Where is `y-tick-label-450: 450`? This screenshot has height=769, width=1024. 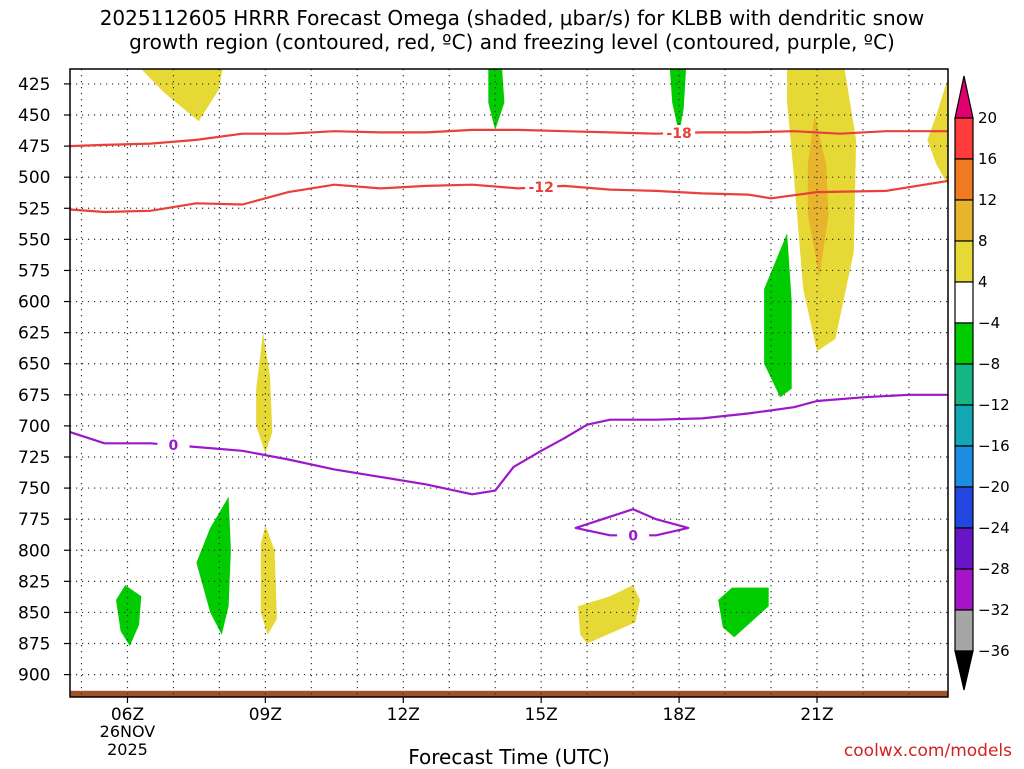 y-tick-label-450: 450 is located at coordinates (34, 116).